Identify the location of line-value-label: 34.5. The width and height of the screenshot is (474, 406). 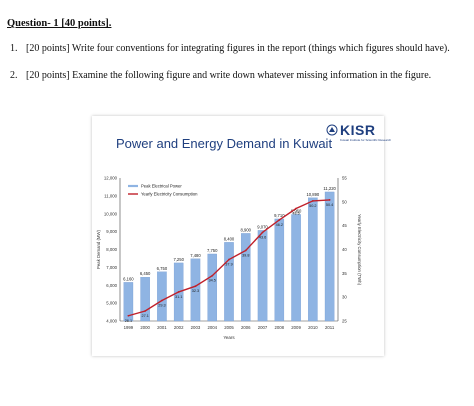
(212, 281).